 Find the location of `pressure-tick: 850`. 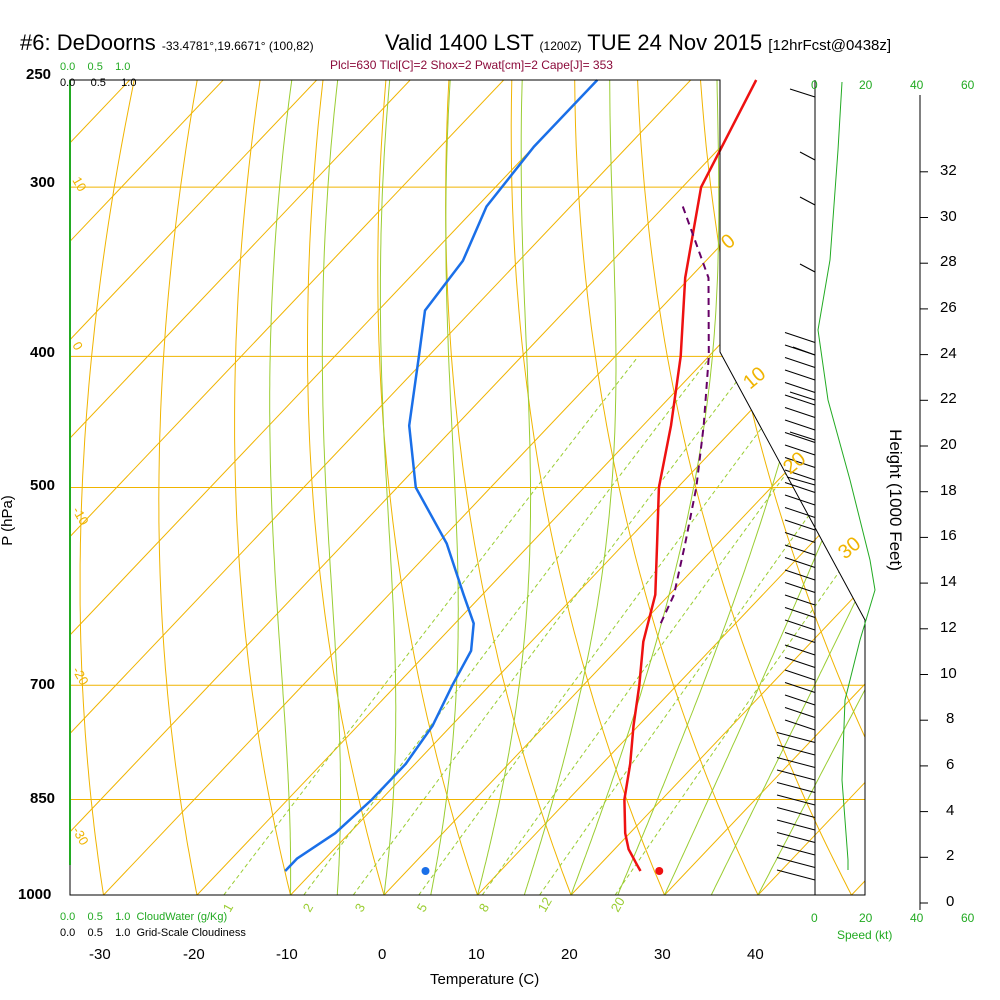

pressure-tick: 850 is located at coordinates (43, 798).